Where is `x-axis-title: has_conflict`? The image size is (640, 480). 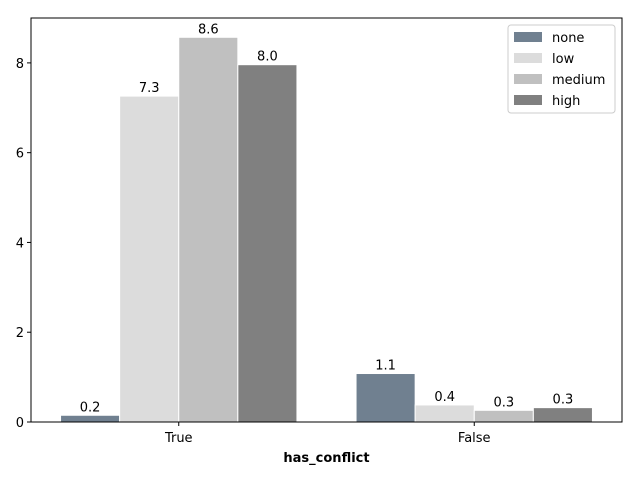 x-axis-title: has_conflict is located at coordinates (326, 458).